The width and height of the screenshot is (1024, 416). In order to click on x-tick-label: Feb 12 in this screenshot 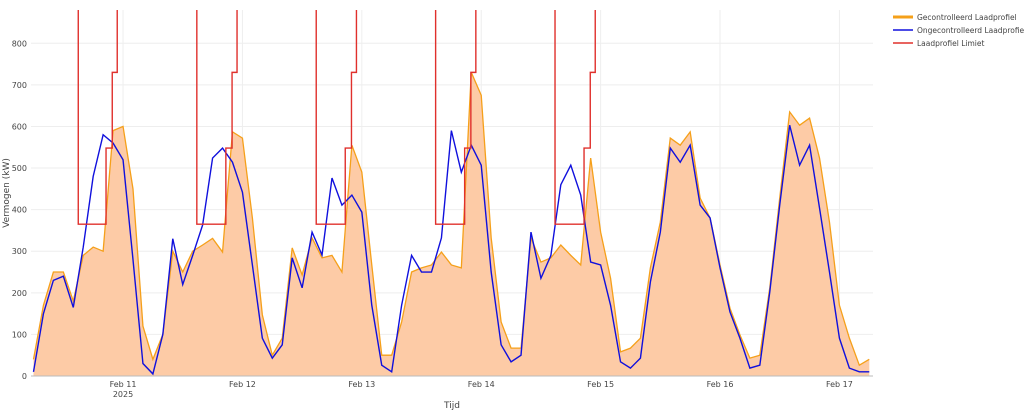, I will do `click(242, 384)`.